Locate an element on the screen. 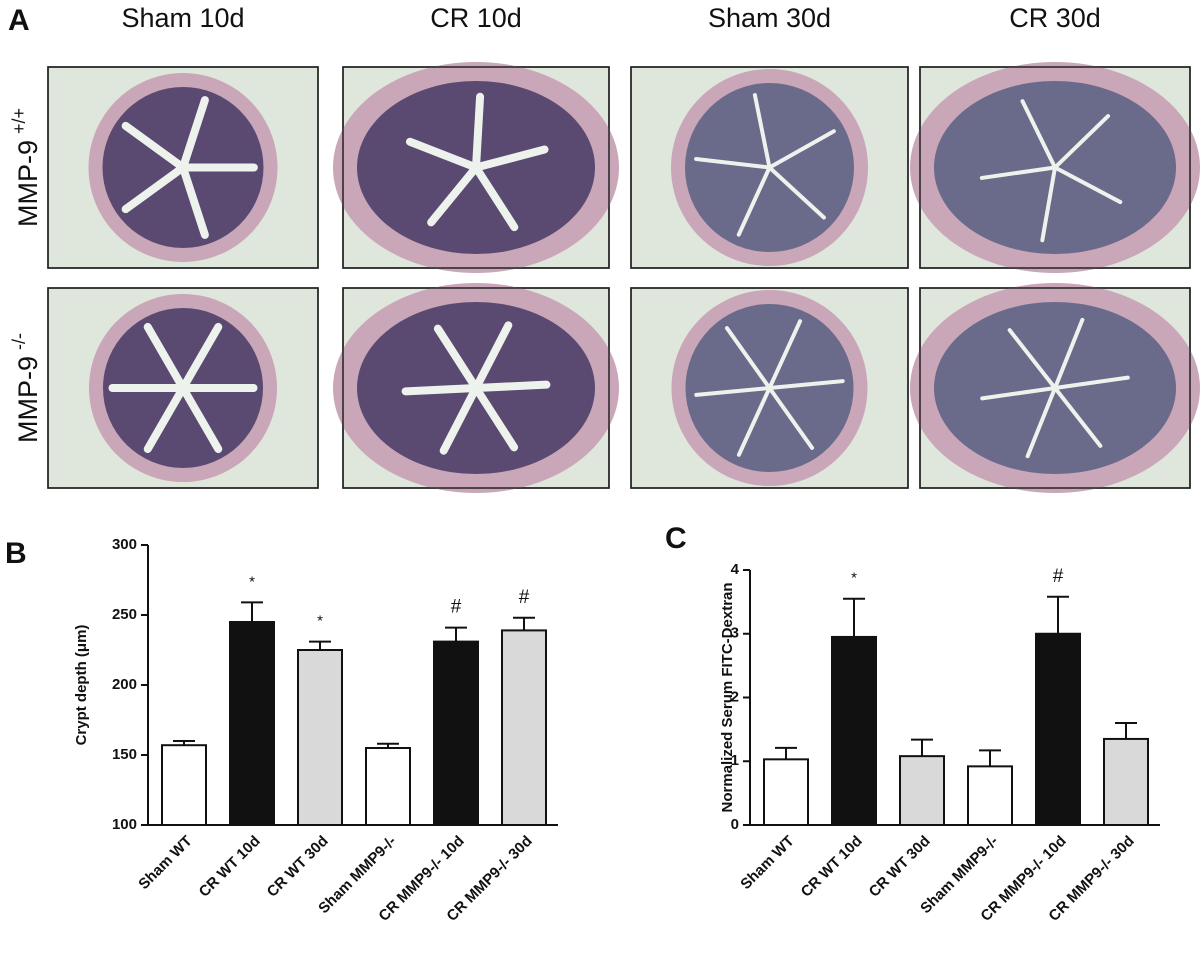  panel-label: B is located at coordinates (16, 553).